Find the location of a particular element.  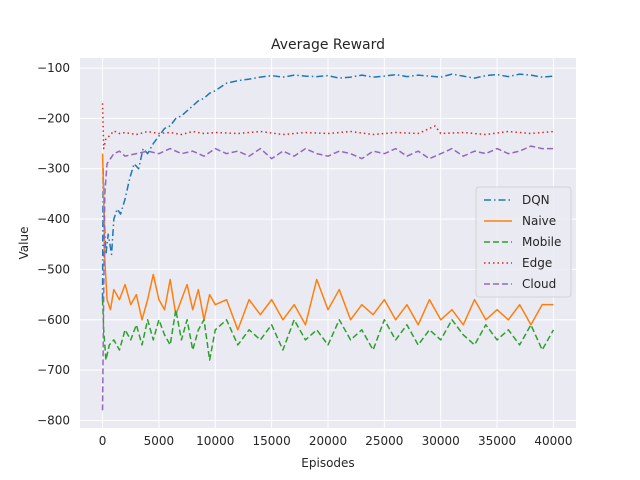

series-line-edge is located at coordinates (327, 126).